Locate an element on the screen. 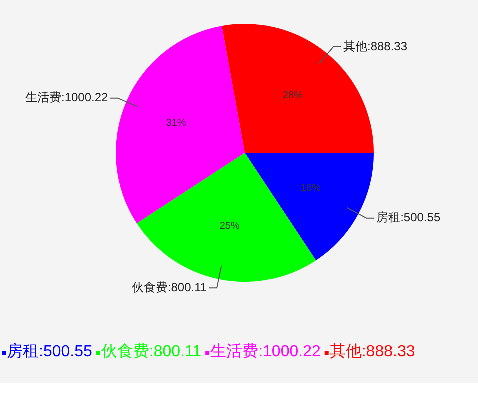 This screenshot has height=418, width=478. legend-label: 房租:500.55 is located at coordinates (49, 351).